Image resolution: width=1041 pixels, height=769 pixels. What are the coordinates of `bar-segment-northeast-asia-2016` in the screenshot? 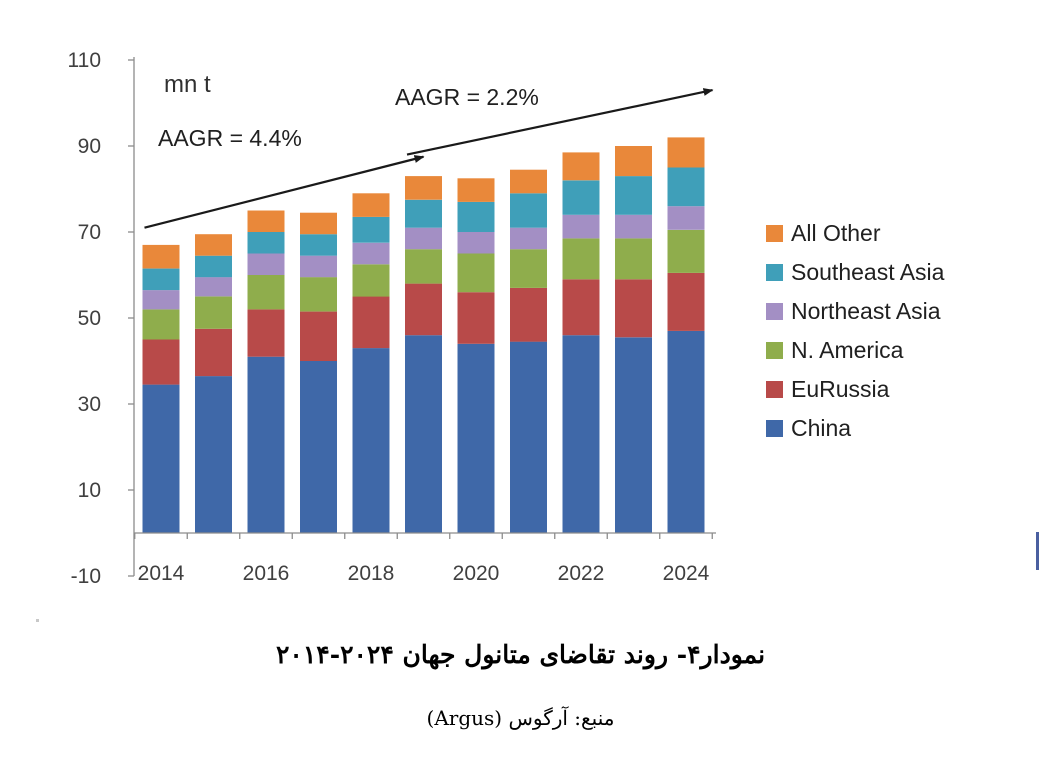 It's located at (266, 264).